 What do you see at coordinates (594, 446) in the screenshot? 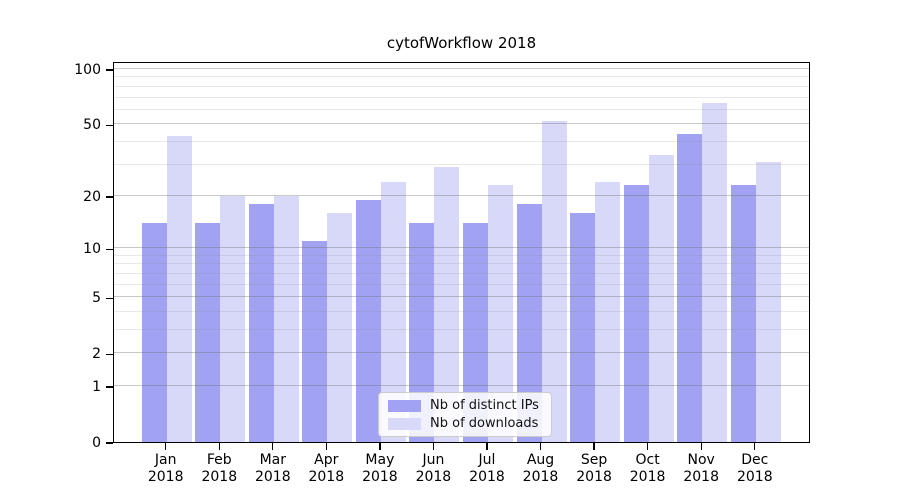
I see `x-tick-sep` at bounding box center [594, 446].